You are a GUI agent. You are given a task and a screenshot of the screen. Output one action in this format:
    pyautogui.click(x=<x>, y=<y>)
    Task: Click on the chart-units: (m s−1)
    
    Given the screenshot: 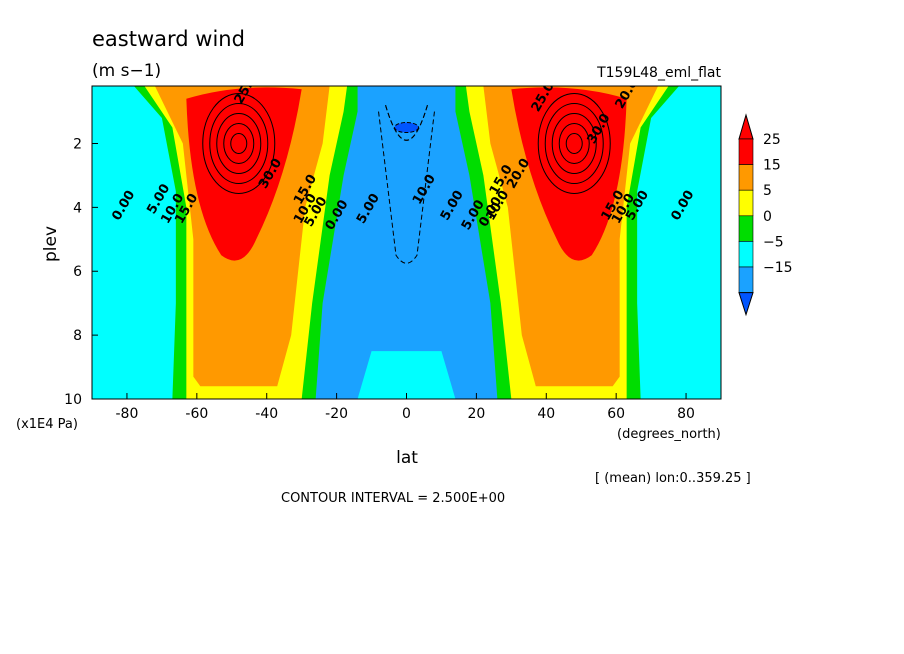 What is the action you would take?
    pyautogui.click(x=126, y=71)
    